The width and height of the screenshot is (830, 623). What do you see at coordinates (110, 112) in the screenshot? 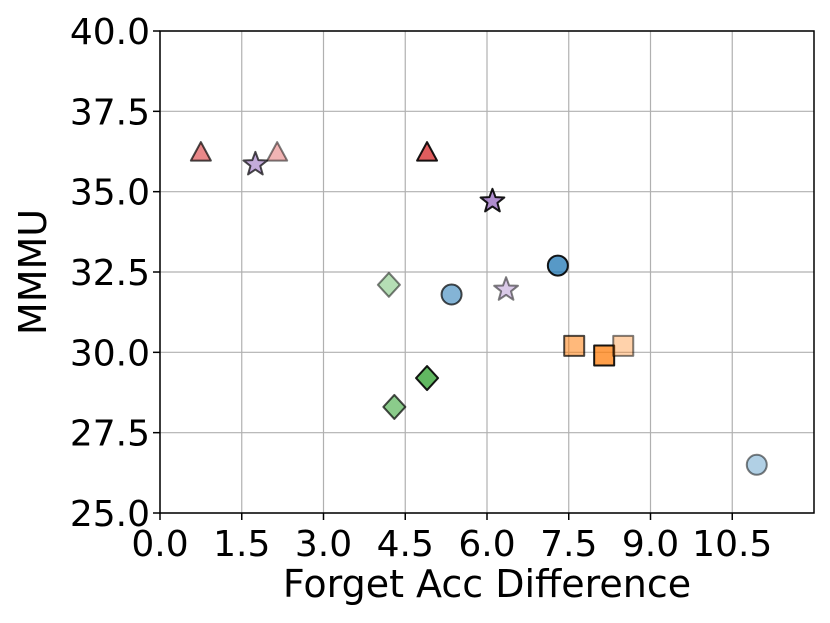
I see `y-tick-label: 37.5` at bounding box center [110, 112].